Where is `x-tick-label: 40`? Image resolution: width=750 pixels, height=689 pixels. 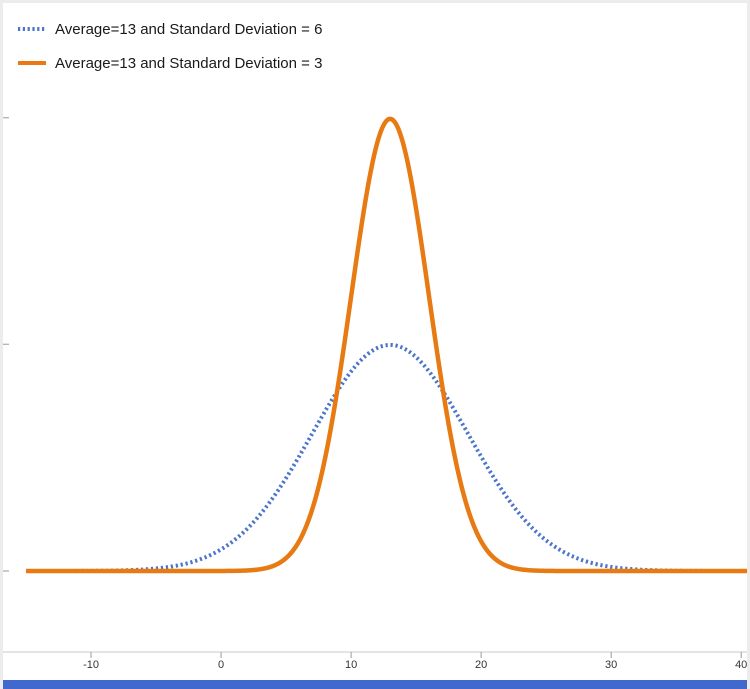
x-tick-label: 40 is located at coordinates (741, 665).